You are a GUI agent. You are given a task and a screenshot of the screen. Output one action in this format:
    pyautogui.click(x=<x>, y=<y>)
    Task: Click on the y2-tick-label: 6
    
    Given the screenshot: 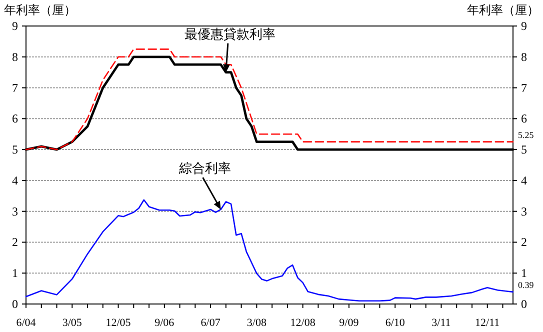 What is the action you would take?
    pyautogui.click(x=524, y=119)
    